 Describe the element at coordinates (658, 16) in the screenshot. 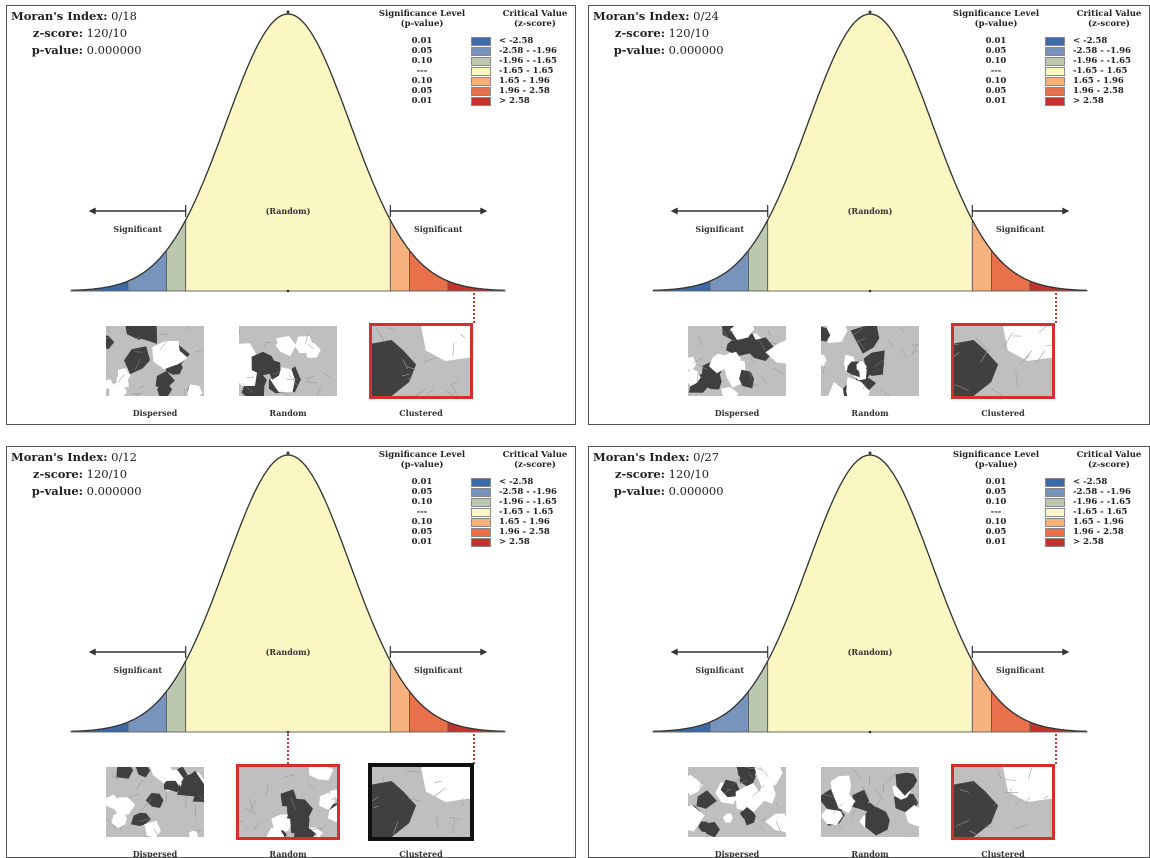

I see `moran-index-row: Moran's Index: 0/24` at that location.